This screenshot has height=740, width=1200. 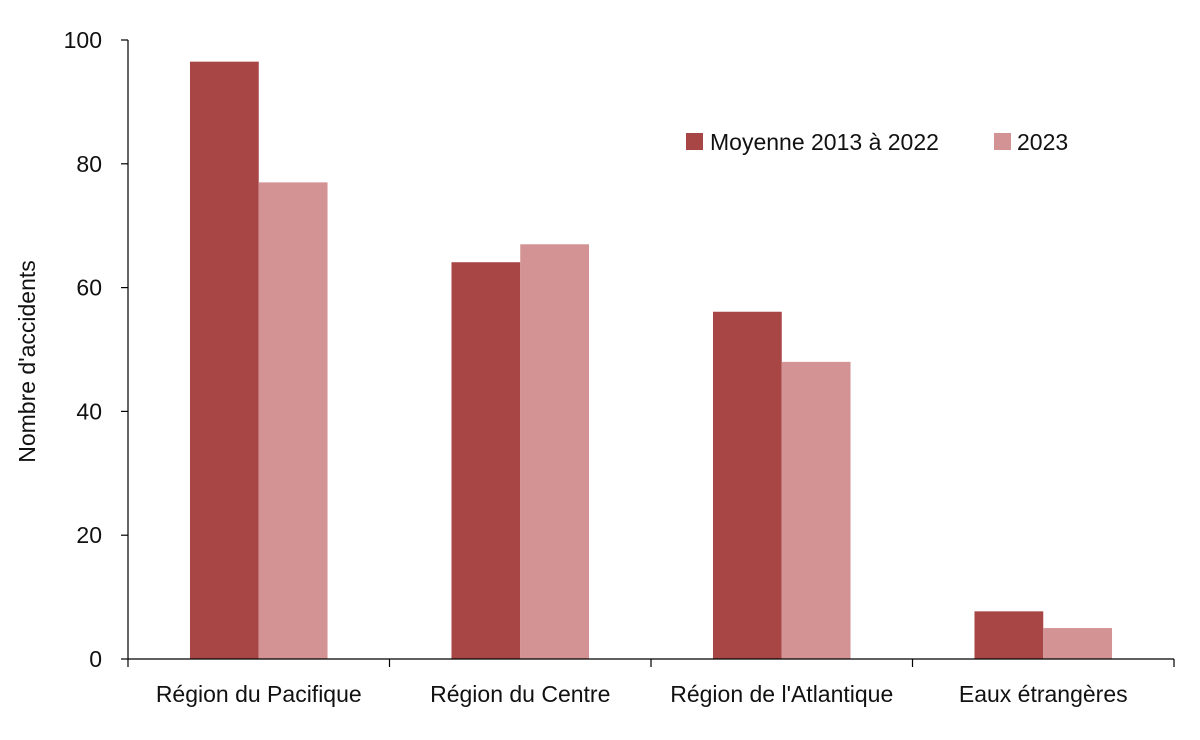 I want to click on y-ticks-group: 0 20 40 60 80 100, so click(x=96, y=349).